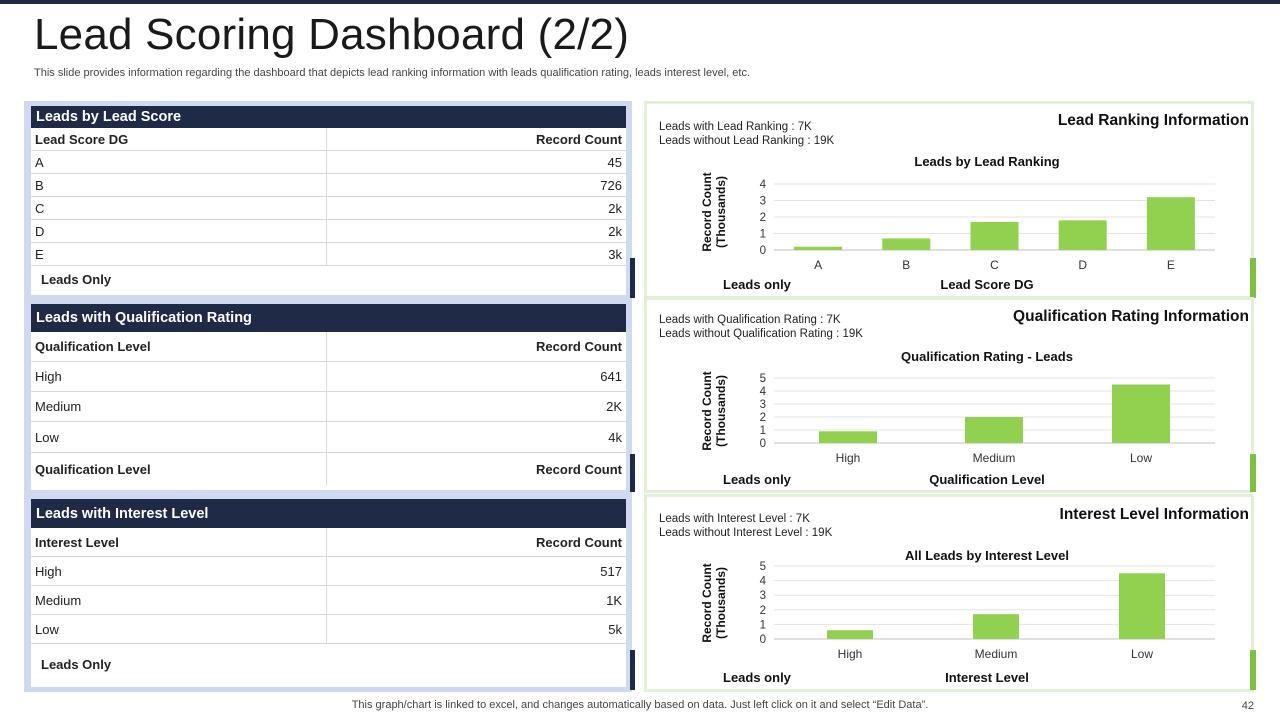 The image size is (1280, 720). Describe the element at coordinates (611, 376) in the screenshot. I see `row-value: 641` at that location.